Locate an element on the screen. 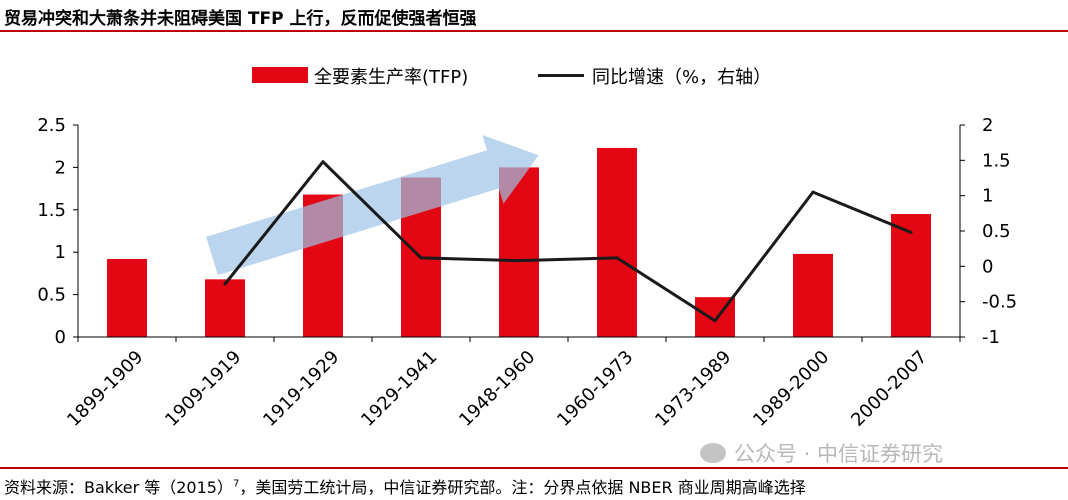 Image resolution: width=1068 pixels, height=500 pixels. y-right-tick-label: -1 is located at coordinates (991, 337).